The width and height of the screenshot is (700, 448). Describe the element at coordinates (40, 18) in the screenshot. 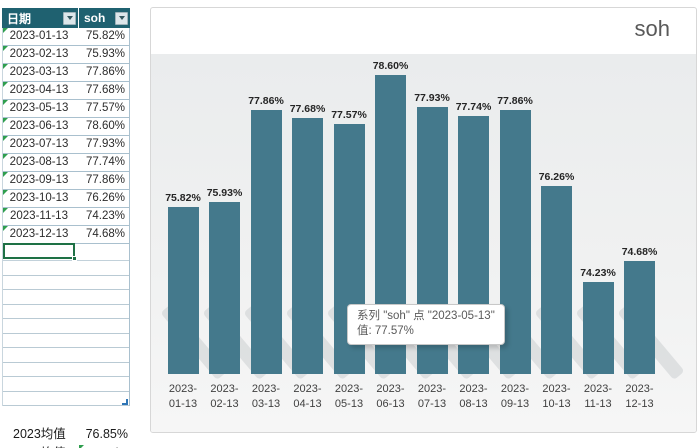

I see `column-header-date: 日期` at that location.